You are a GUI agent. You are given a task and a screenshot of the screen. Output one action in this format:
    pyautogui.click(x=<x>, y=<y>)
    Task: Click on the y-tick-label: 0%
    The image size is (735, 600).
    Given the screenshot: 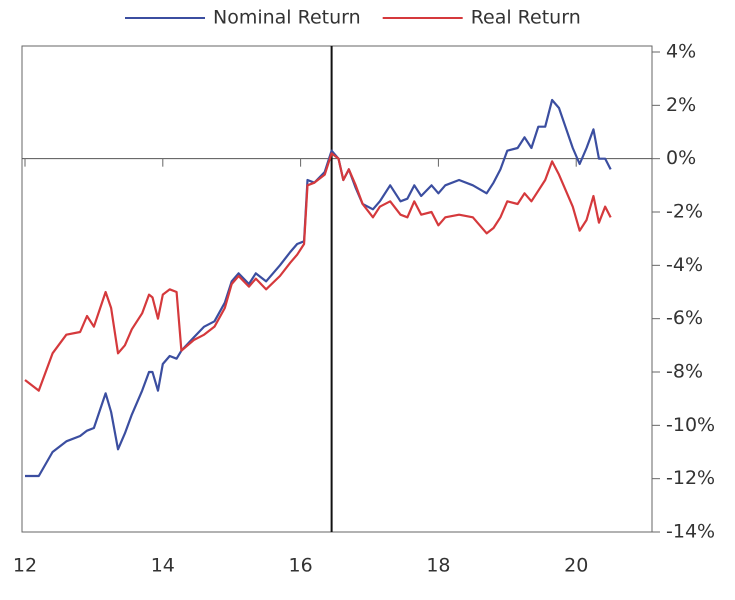 What is the action you would take?
    pyautogui.click(x=681, y=158)
    